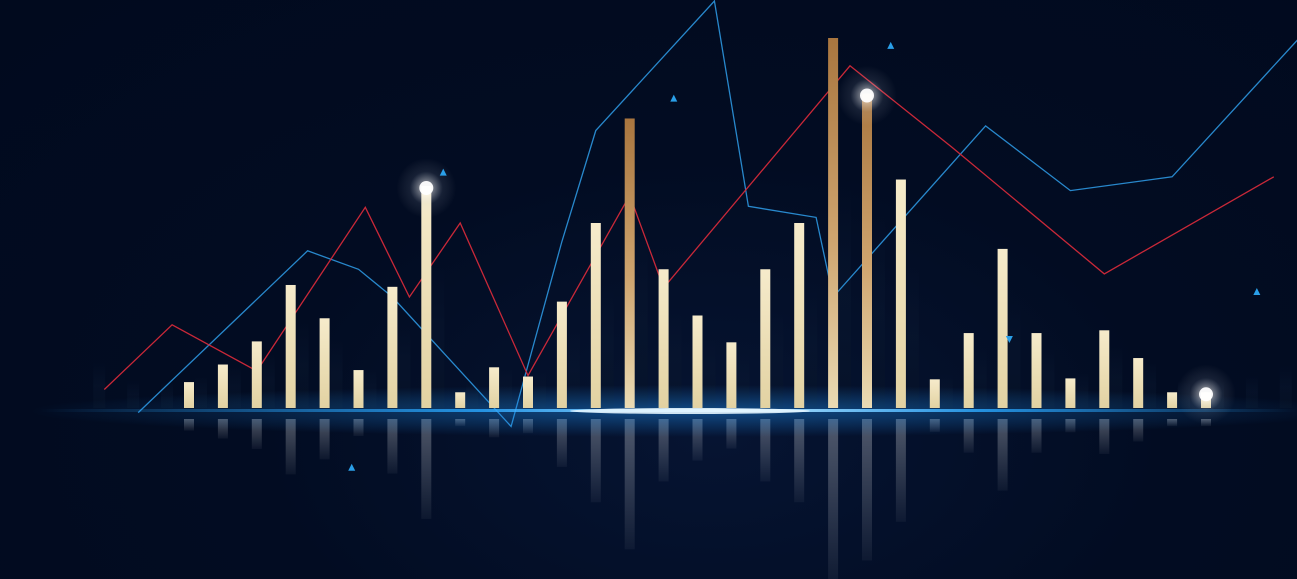  I want to click on baseline-hotspot, so click(690, 411).